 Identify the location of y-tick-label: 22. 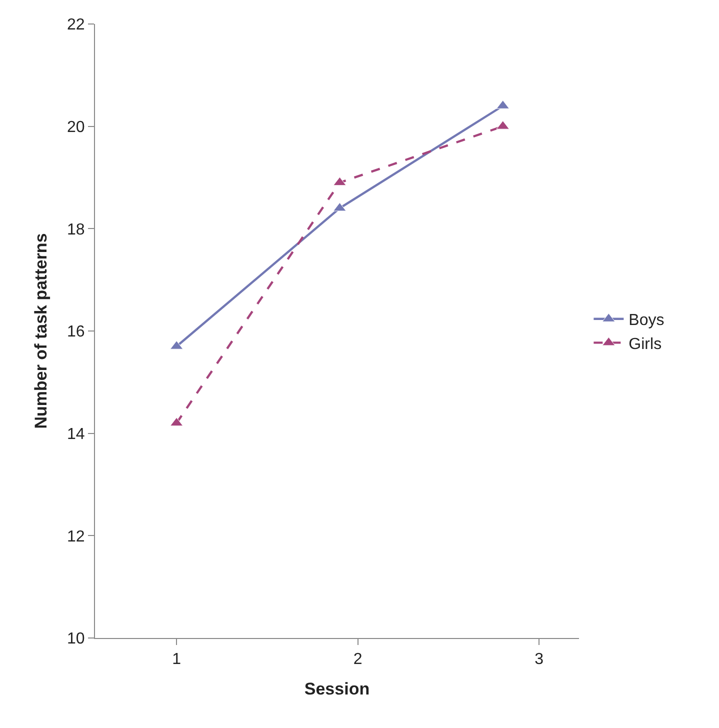
(76, 25).